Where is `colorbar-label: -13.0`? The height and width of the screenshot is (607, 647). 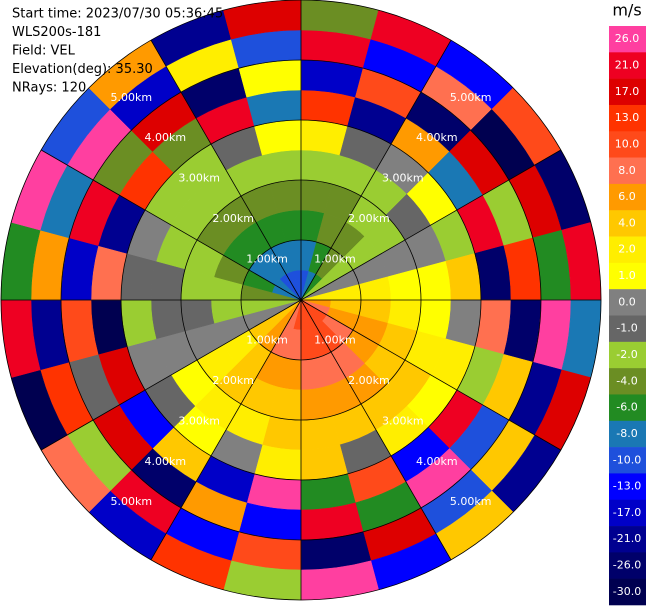 colorbar-label: -13.0 is located at coordinates (627, 486).